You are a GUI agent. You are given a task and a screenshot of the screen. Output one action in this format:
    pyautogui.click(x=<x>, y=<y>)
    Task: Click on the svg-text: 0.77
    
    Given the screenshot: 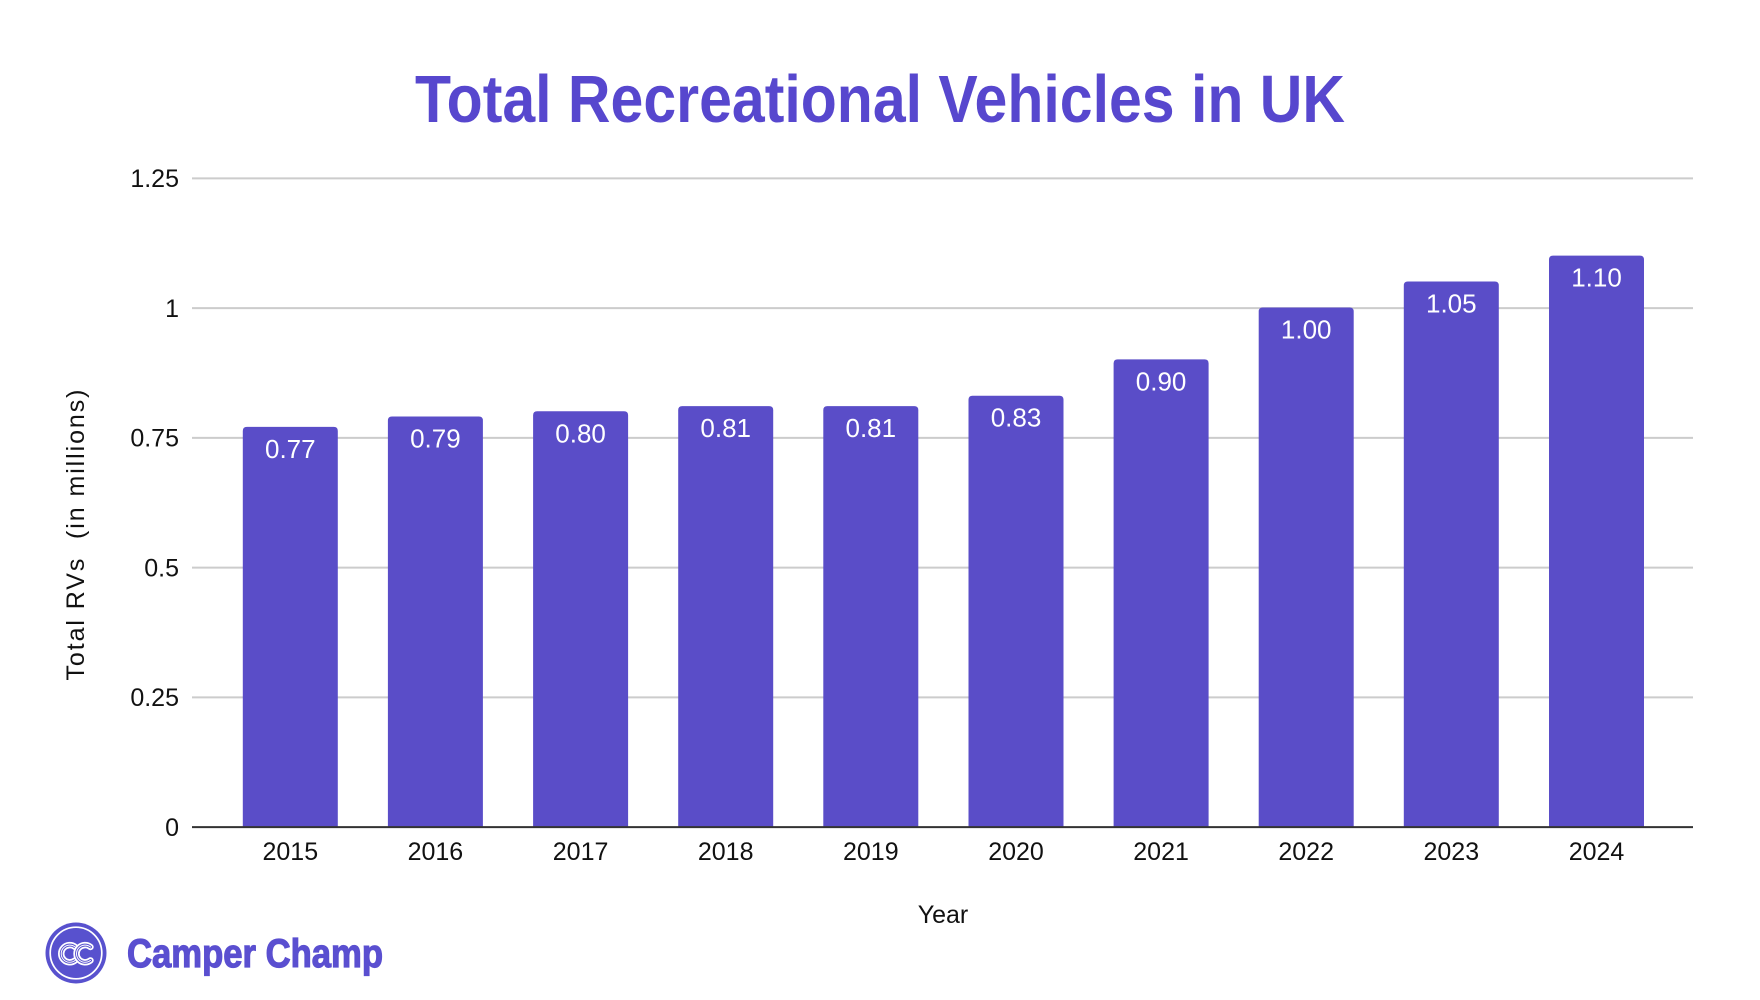 What is the action you would take?
    pyautogui.click(x=290, y=449)
    